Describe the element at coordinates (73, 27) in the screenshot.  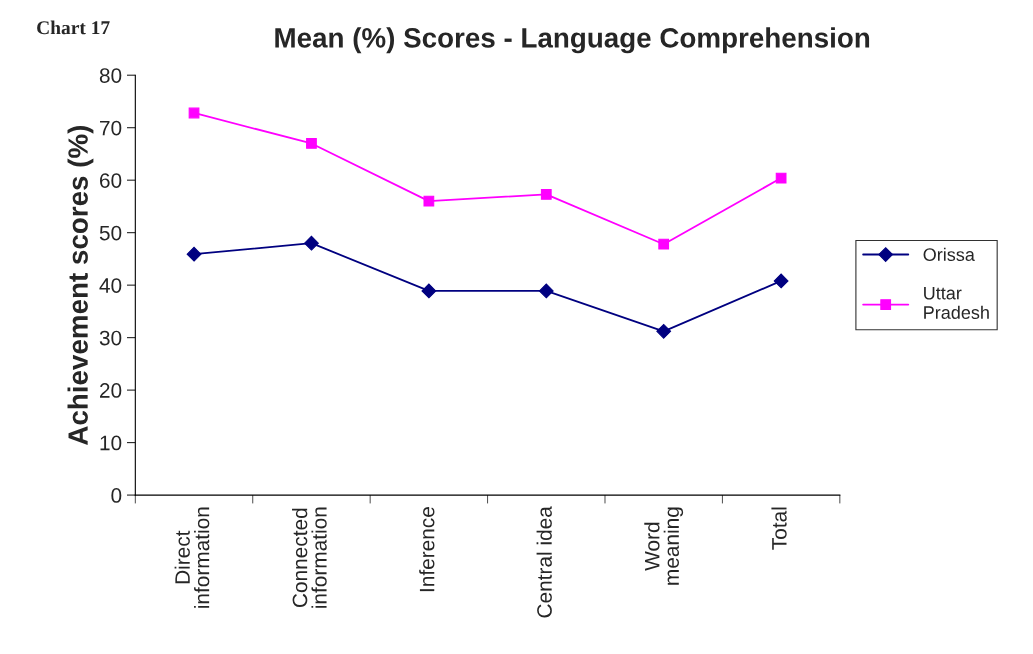
I see `caption: Chart 17` at that location.